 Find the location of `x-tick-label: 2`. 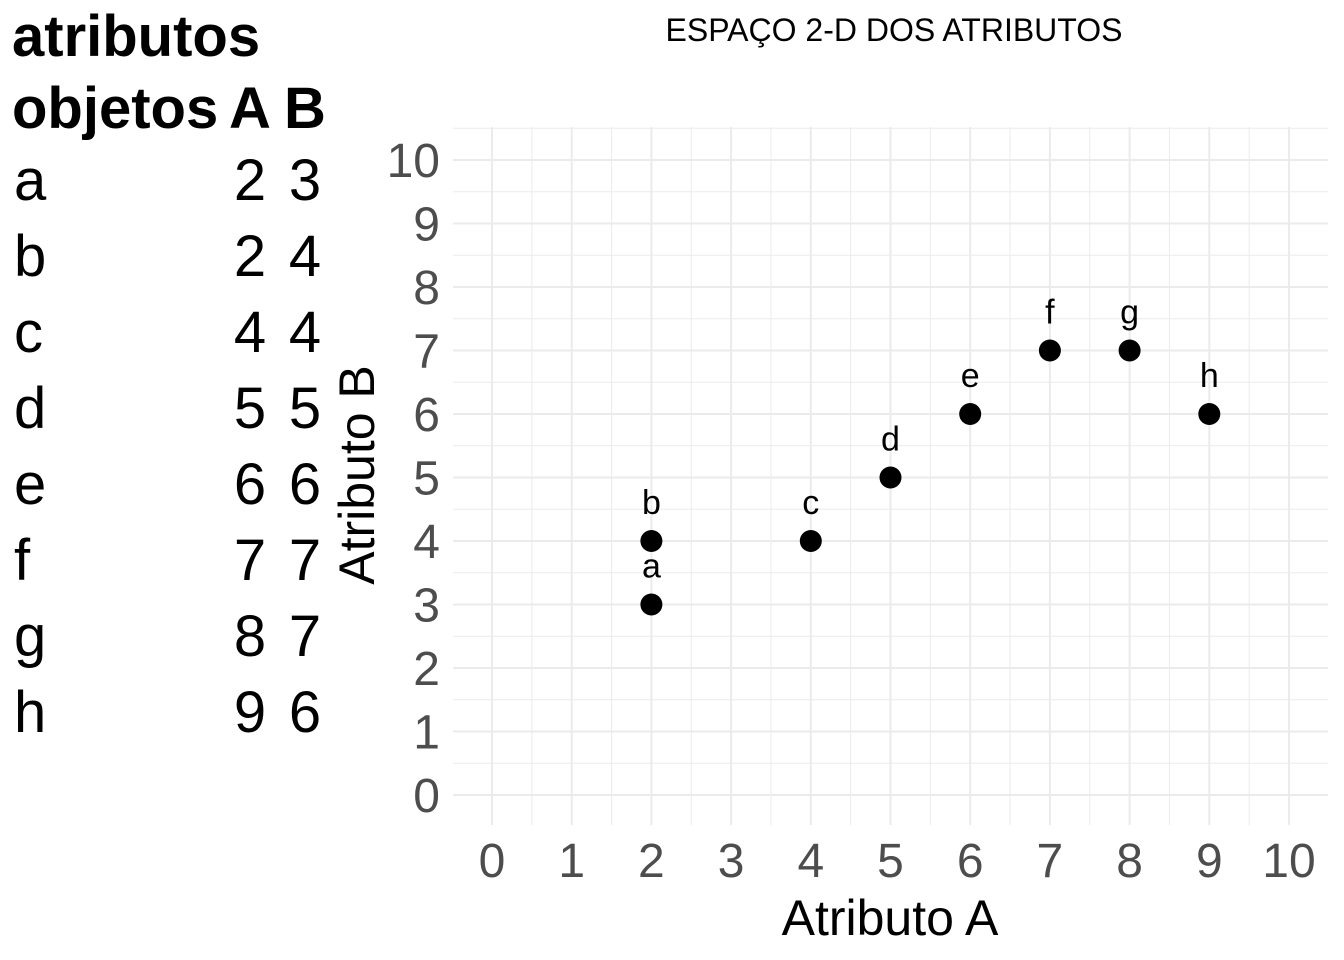

x-tick-label: 2 is located at coordinates (651, 861).